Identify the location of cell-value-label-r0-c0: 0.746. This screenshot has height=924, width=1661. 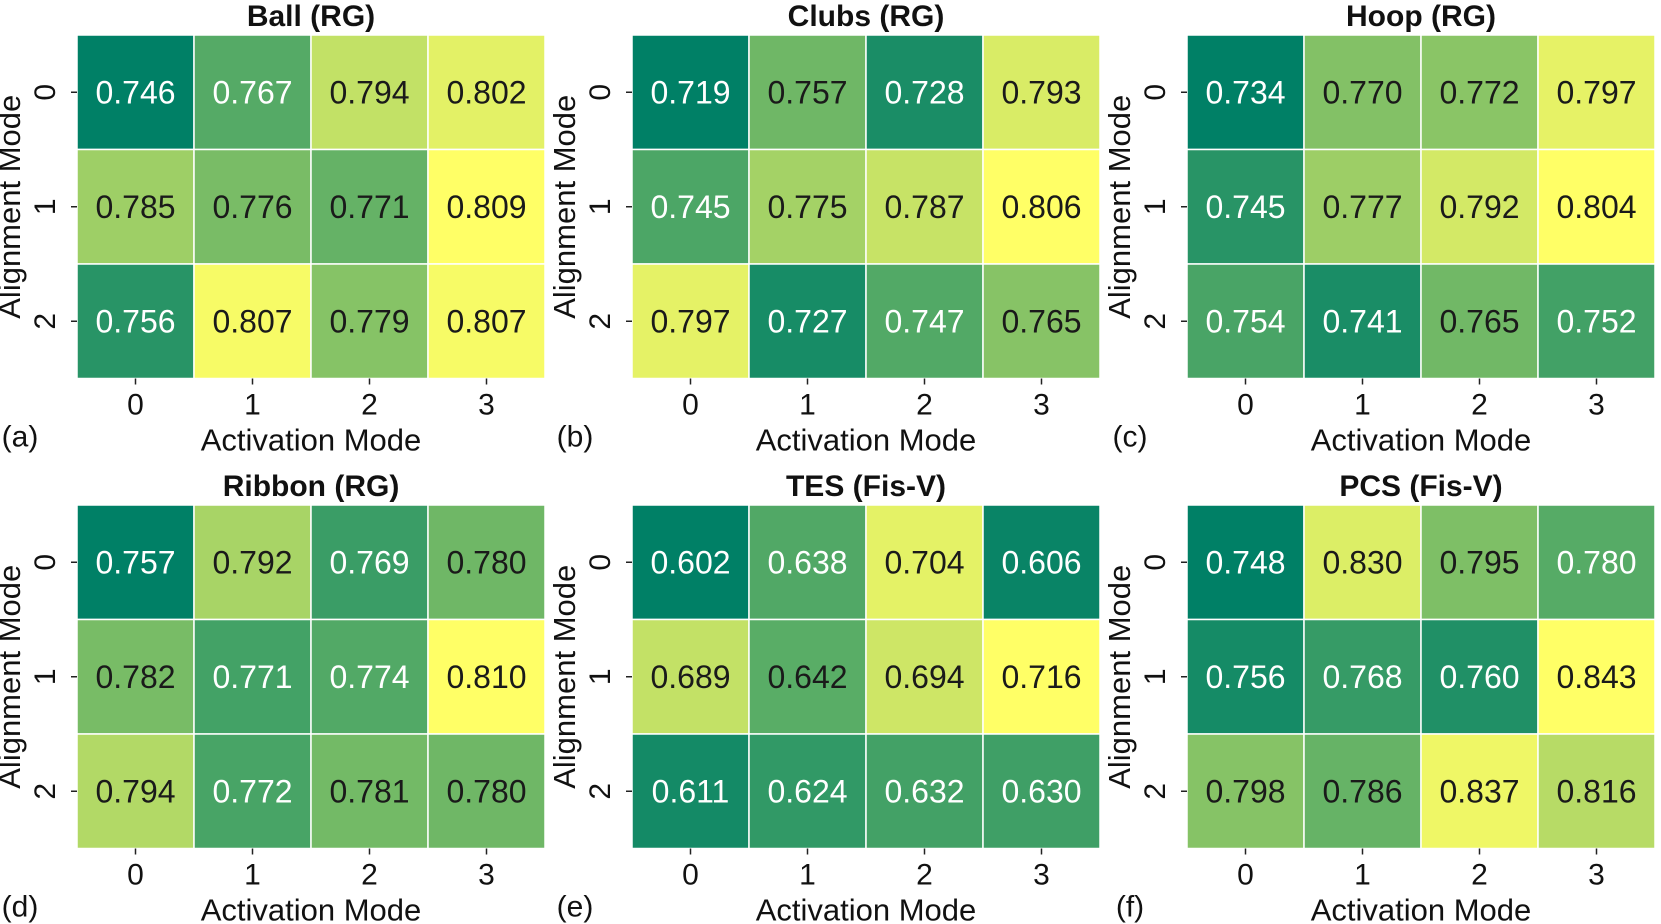
(135, 92).